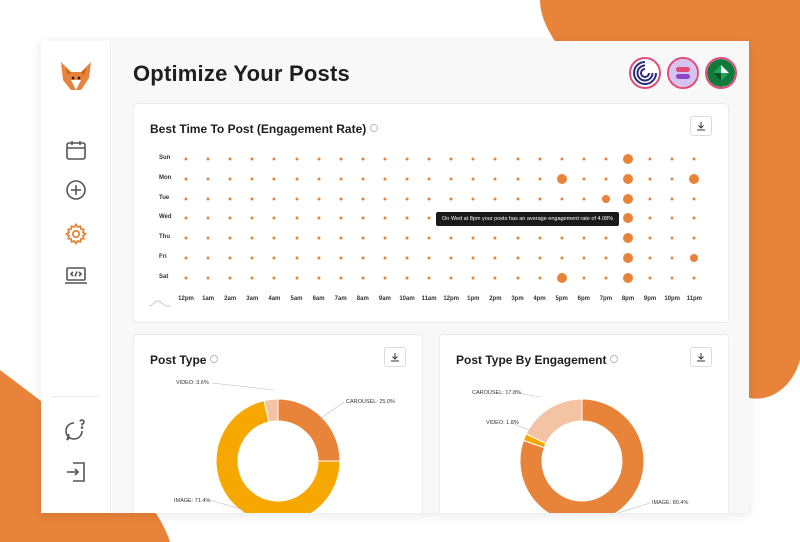  I want to click on sidebar-item-create, so click(76, 190).